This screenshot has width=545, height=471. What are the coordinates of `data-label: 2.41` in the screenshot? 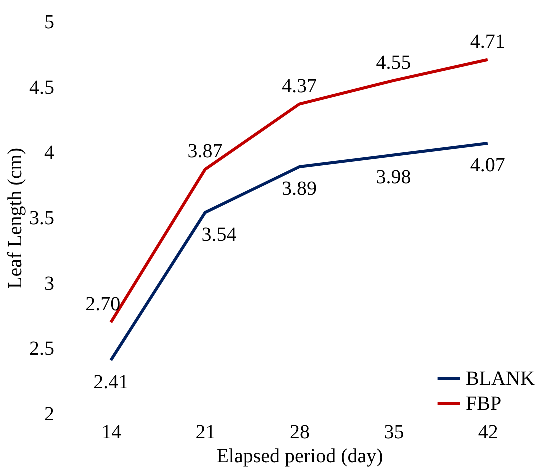 It's located at (111, 382).